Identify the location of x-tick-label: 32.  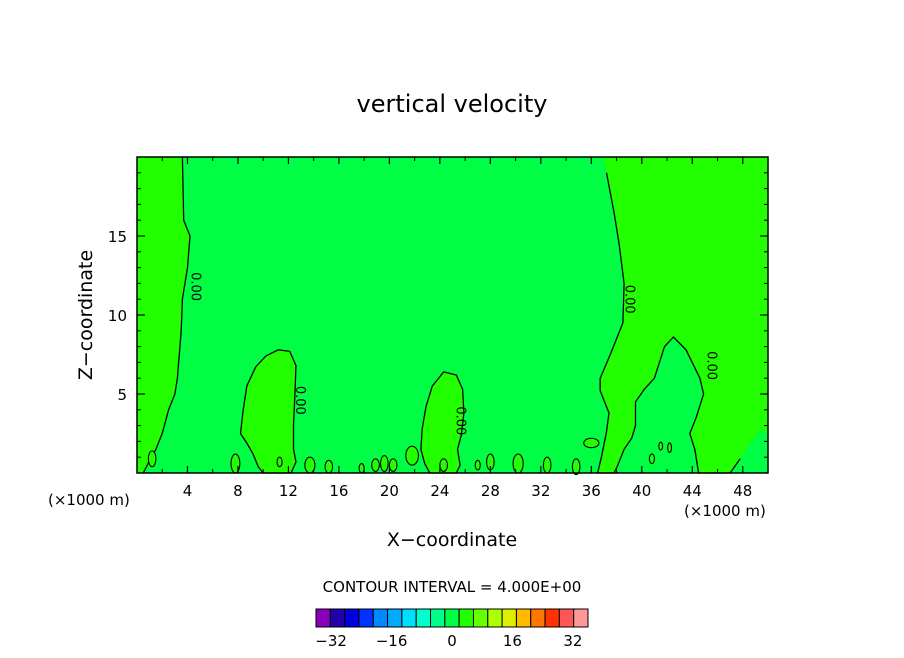
(540, 491).